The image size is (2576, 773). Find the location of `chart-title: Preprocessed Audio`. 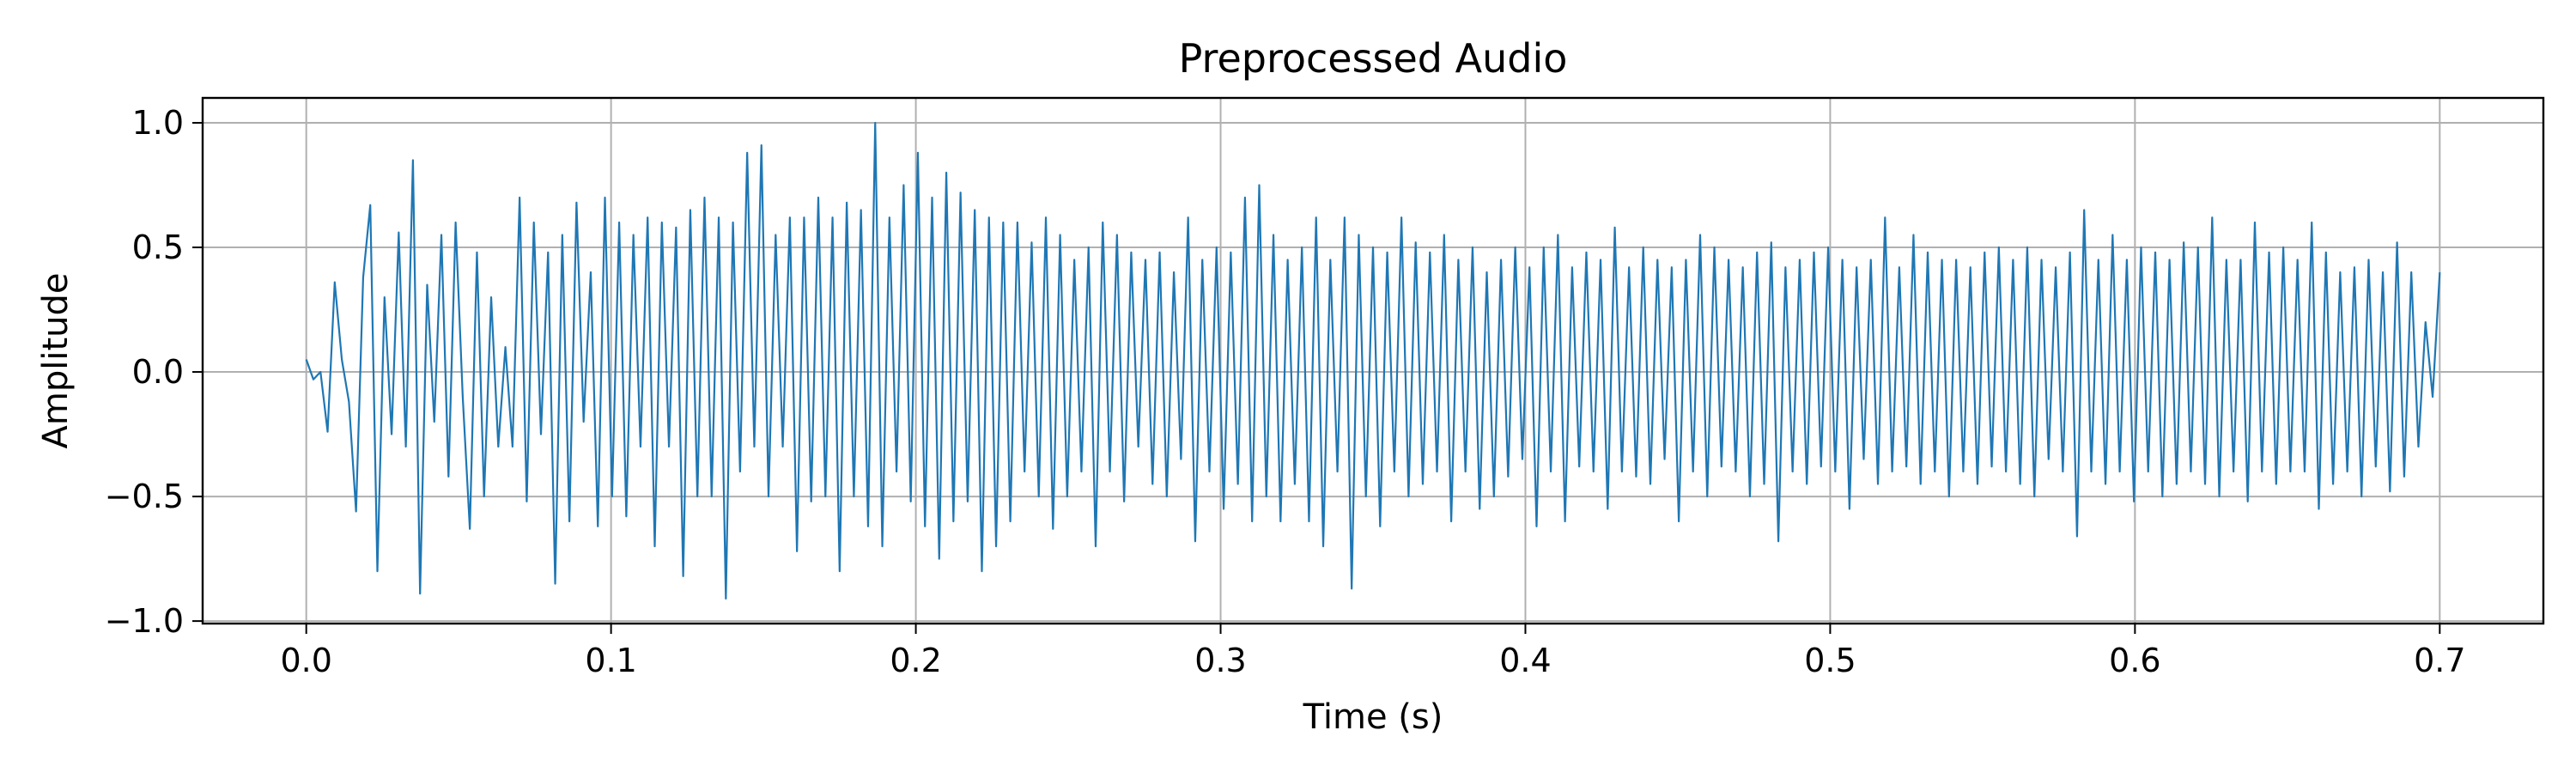

chart-title: Preprocessed Audio is located at coordinates (1374, 58).